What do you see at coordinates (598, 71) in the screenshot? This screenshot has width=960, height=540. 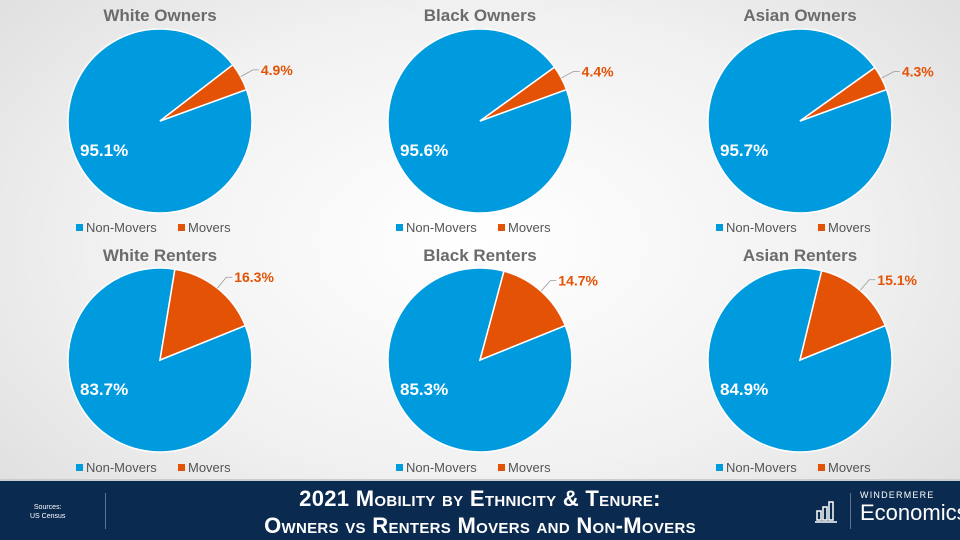 I see `label-movers: 4.4%` at bounding box center [598, 71].